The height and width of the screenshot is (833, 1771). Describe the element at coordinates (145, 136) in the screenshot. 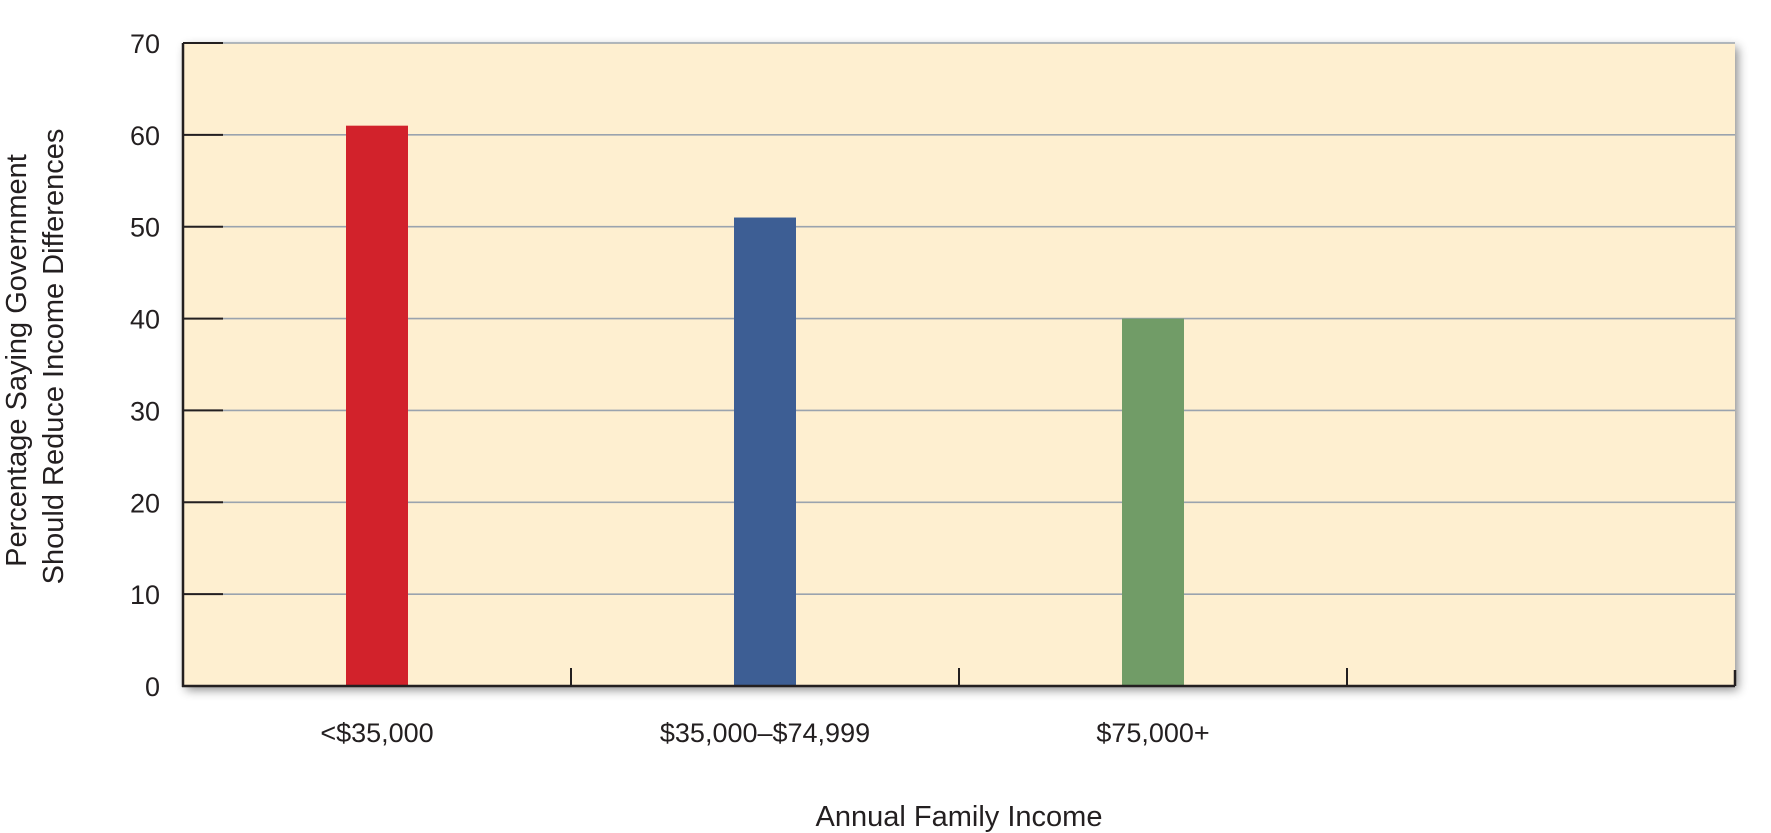

I see `y-tick-label-60: 60` at that location.